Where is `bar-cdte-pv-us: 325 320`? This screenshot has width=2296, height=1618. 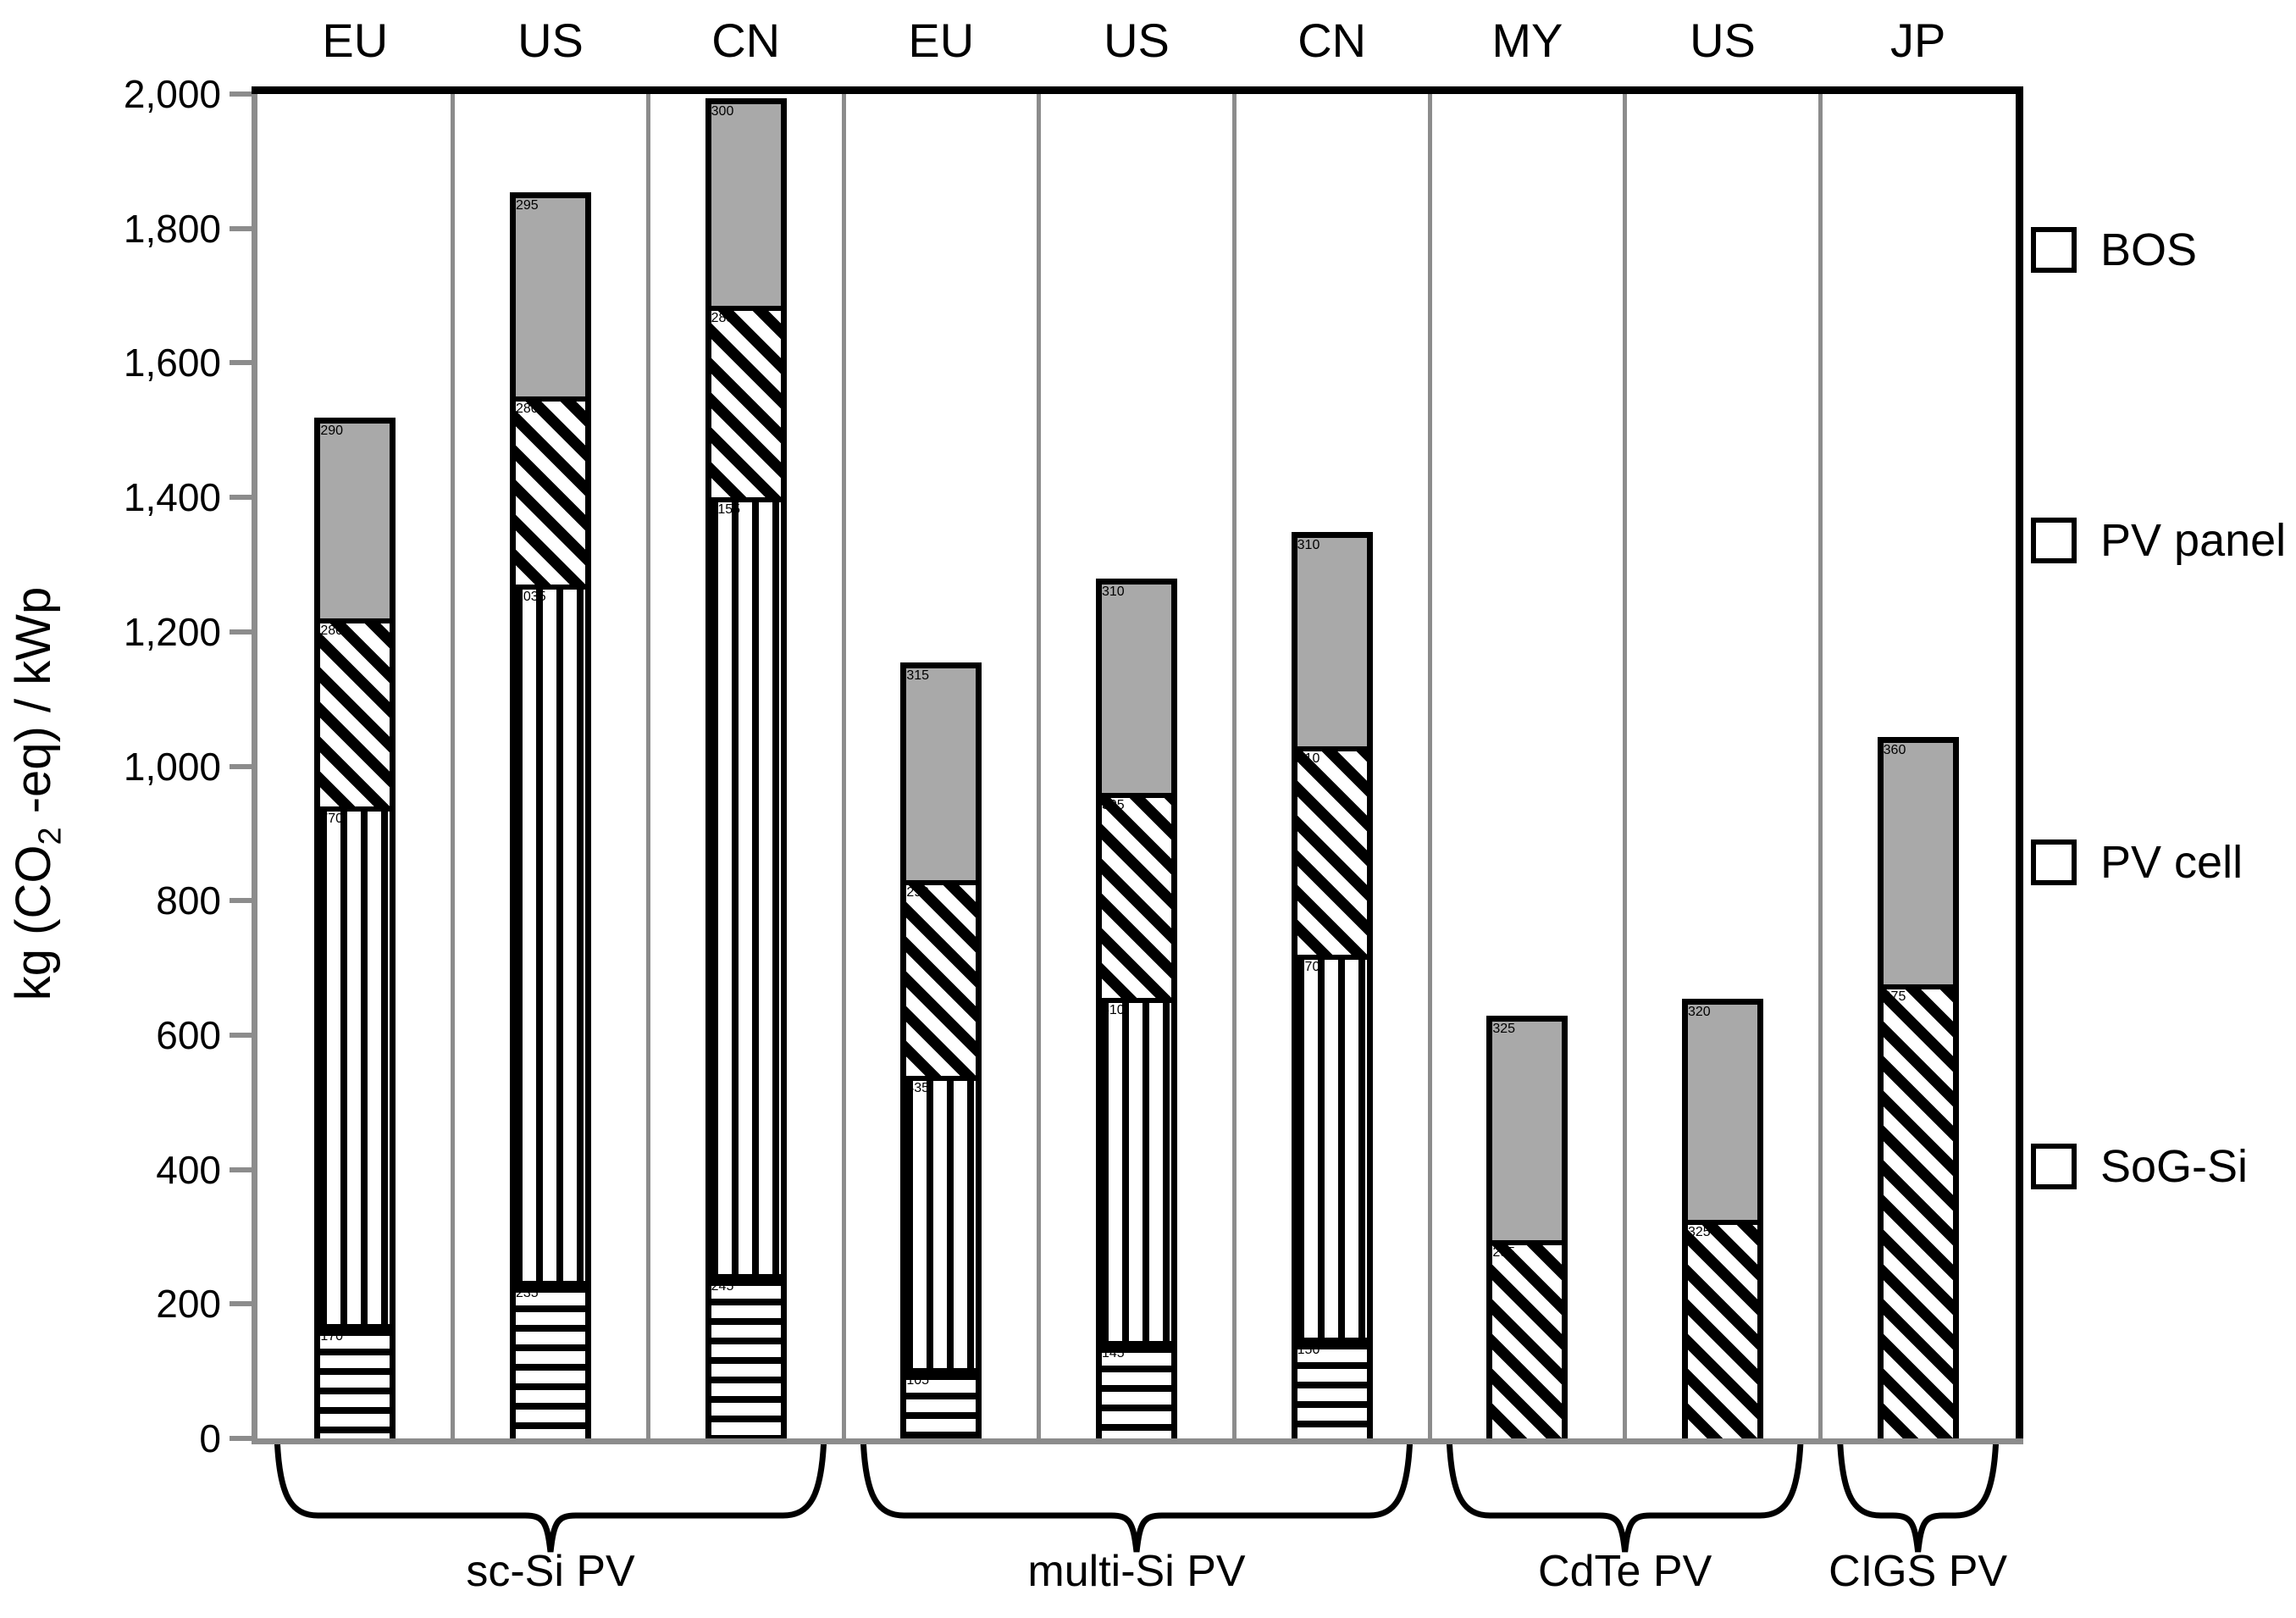
bar-cdte-pv-us: 325 320 is located at coordinates (1722, 1218).